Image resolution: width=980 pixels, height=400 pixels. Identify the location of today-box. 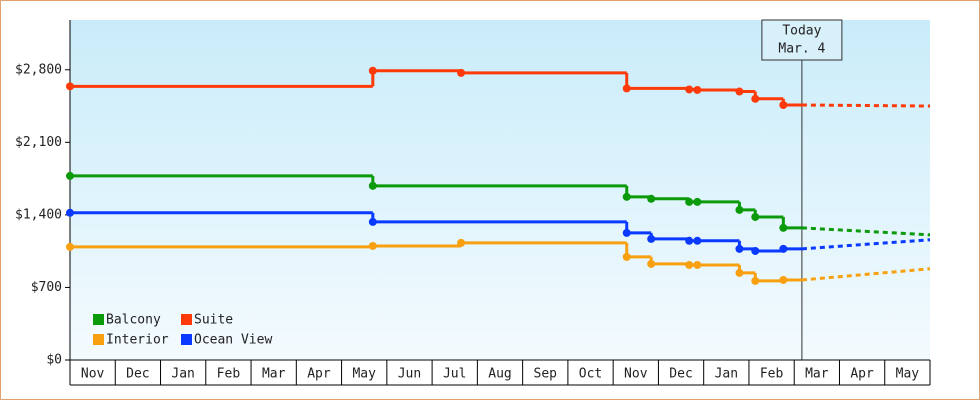
(802, 40).